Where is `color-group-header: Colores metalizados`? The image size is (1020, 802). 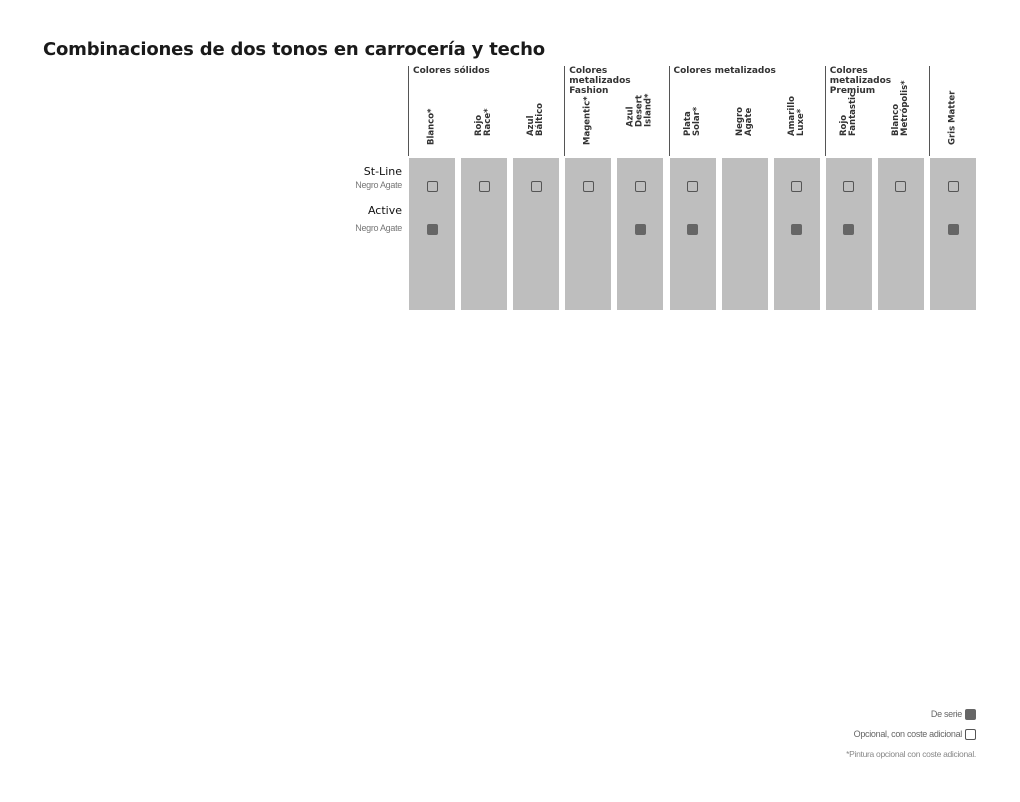
color-group-header: Colores metalizados is located at coordinates (746, 111).